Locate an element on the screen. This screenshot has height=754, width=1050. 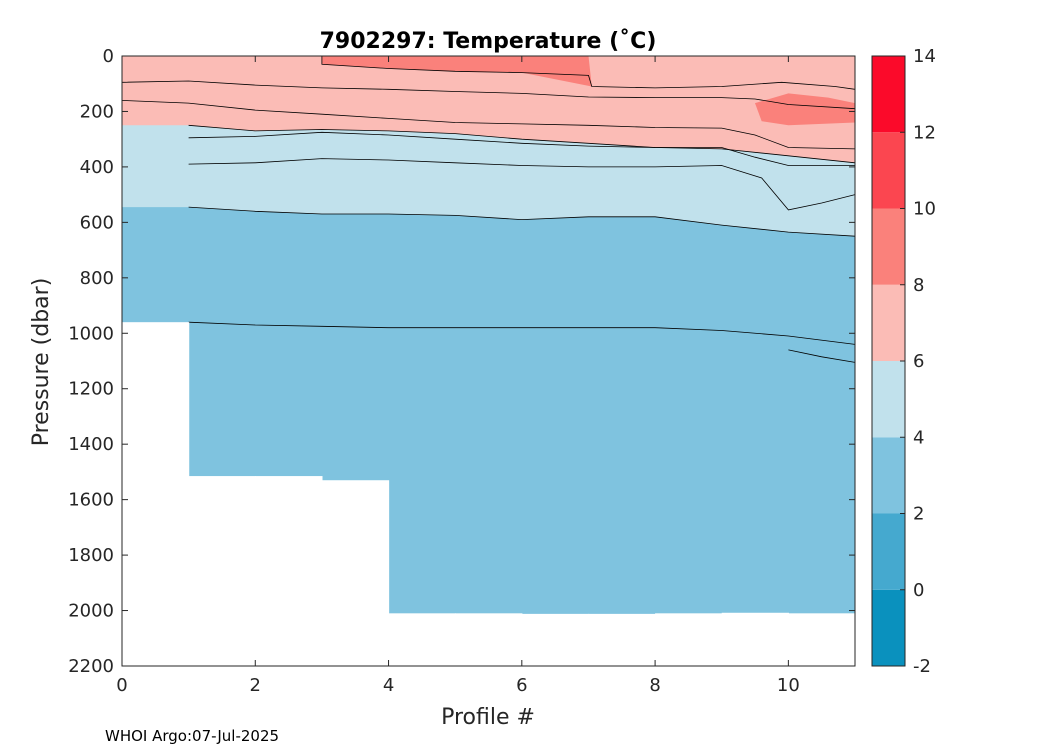
colorbar-tick-label: 2 is located at coordinates (918, 514).